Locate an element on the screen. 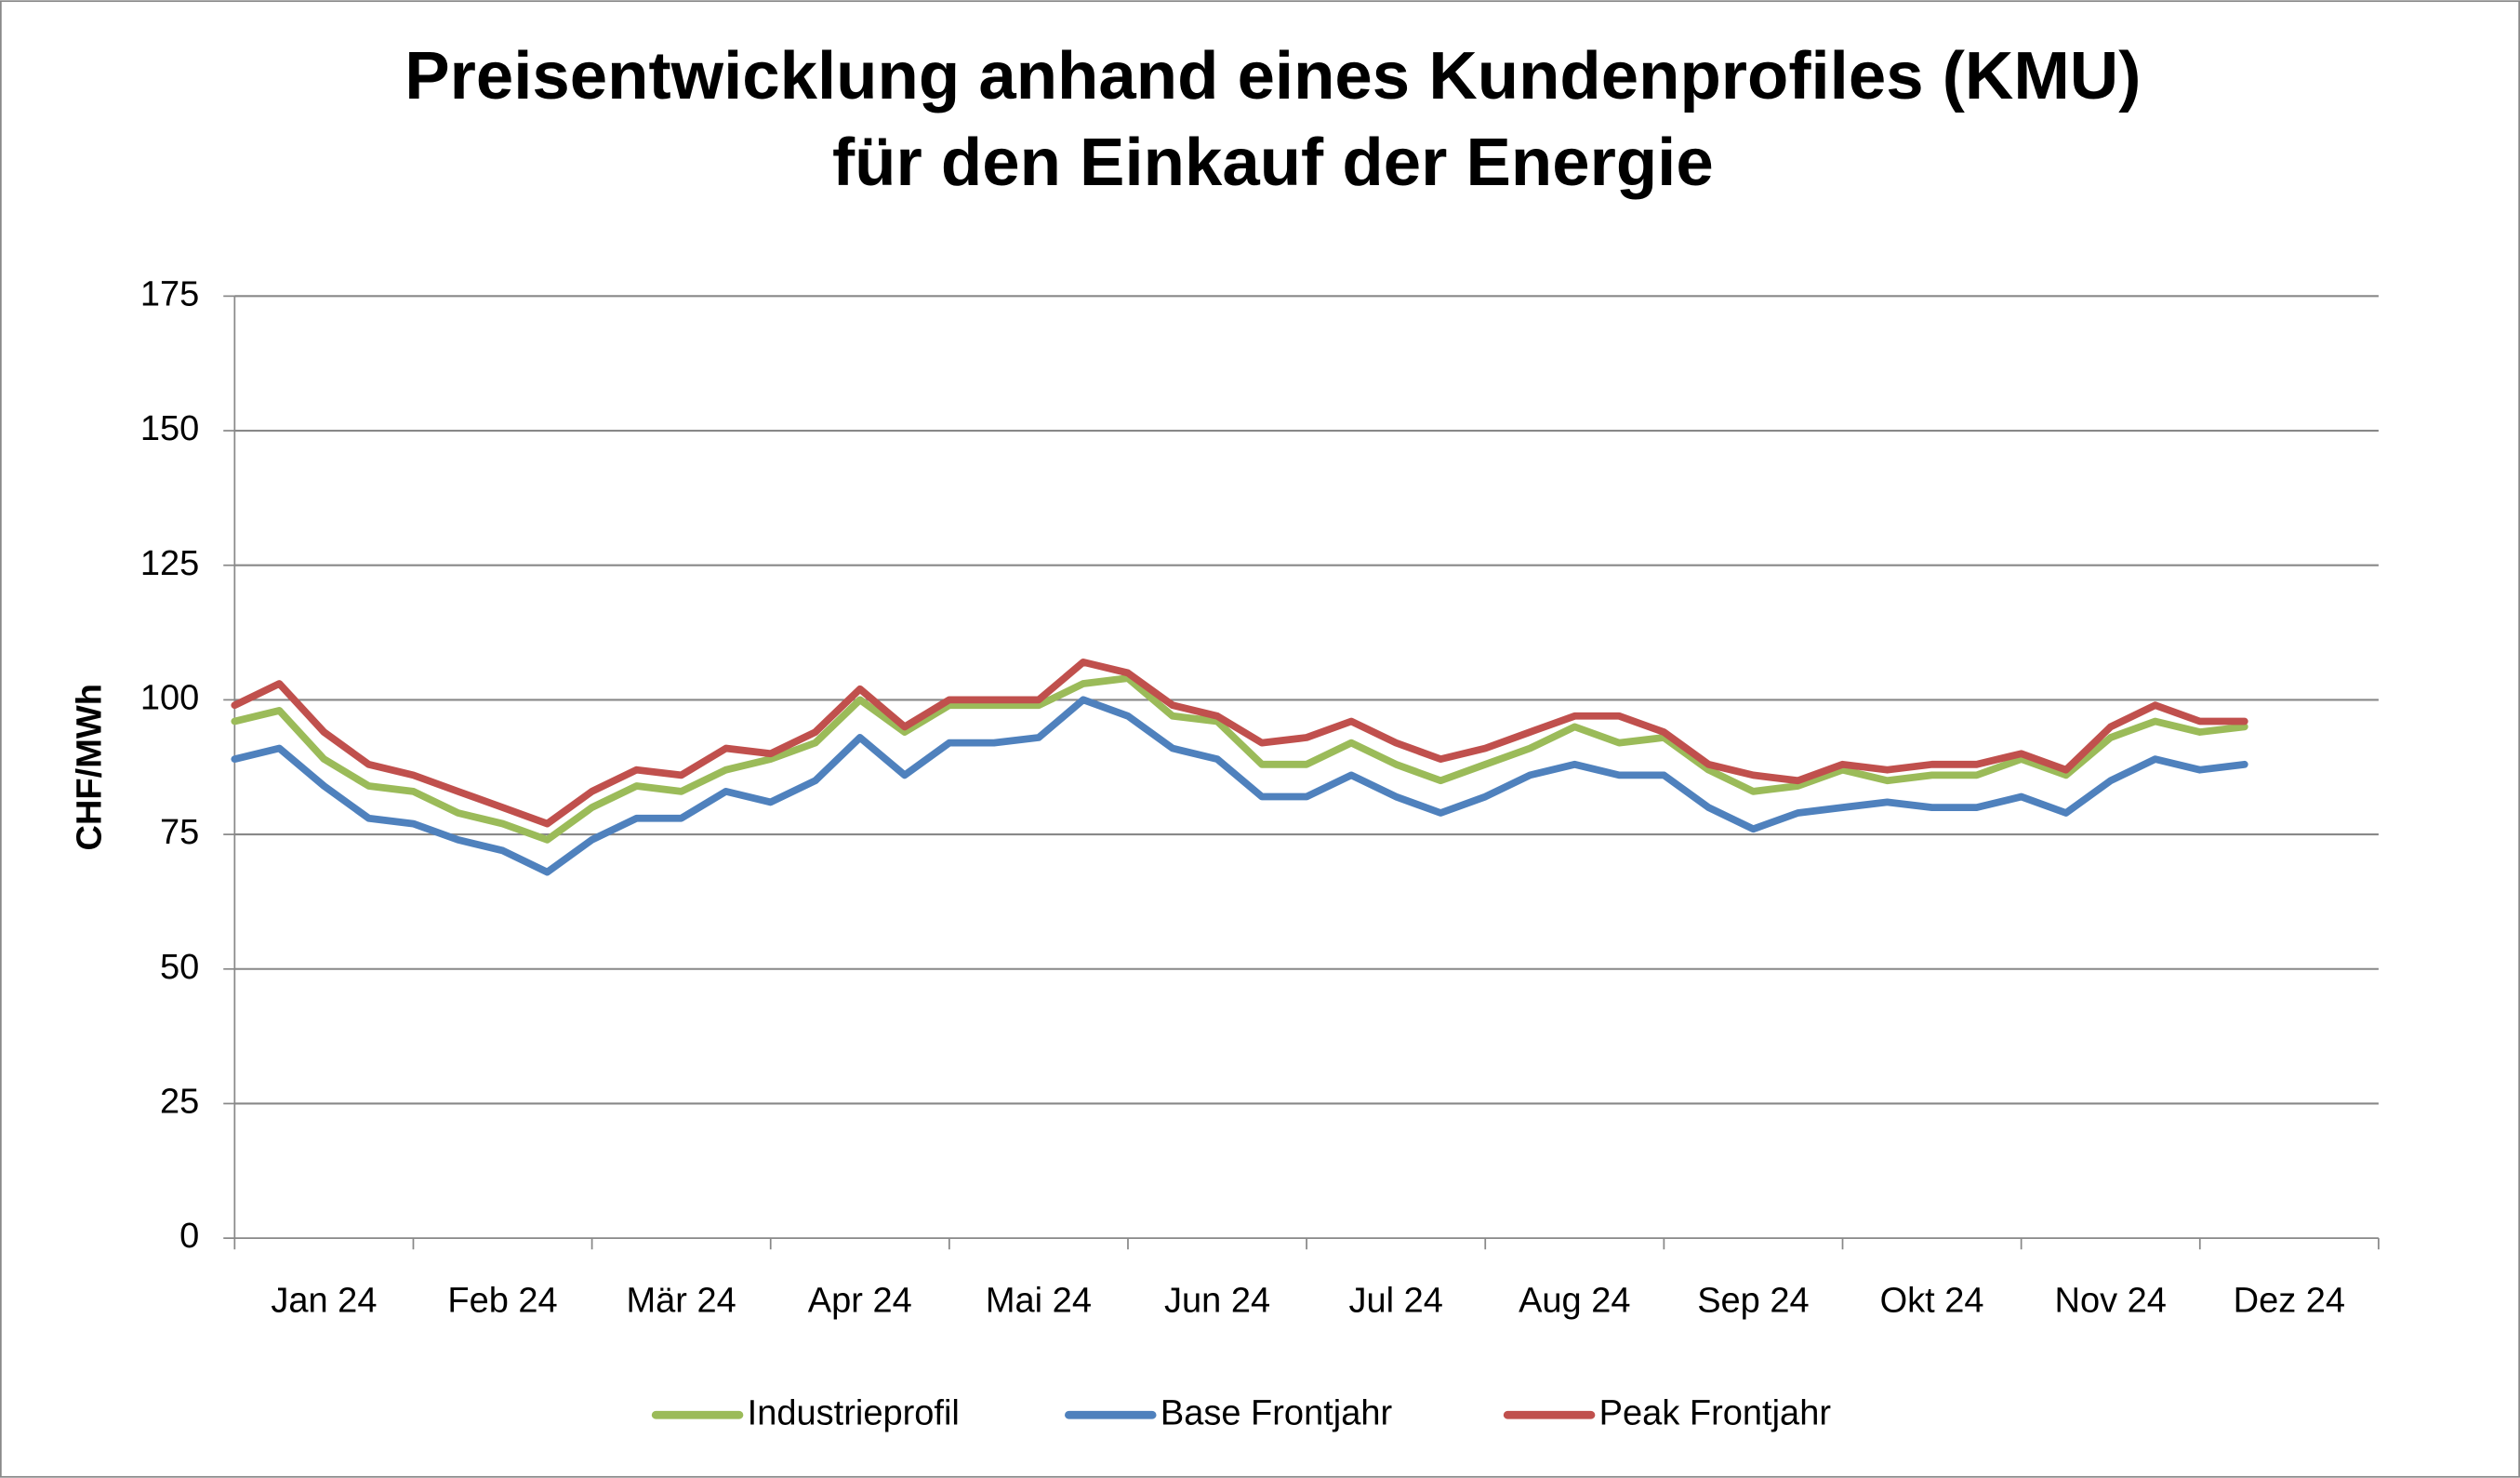 The width and height of the screenshot is (2520, 1478). y-tick-label: 25 is located at coordinates (179, 1102).